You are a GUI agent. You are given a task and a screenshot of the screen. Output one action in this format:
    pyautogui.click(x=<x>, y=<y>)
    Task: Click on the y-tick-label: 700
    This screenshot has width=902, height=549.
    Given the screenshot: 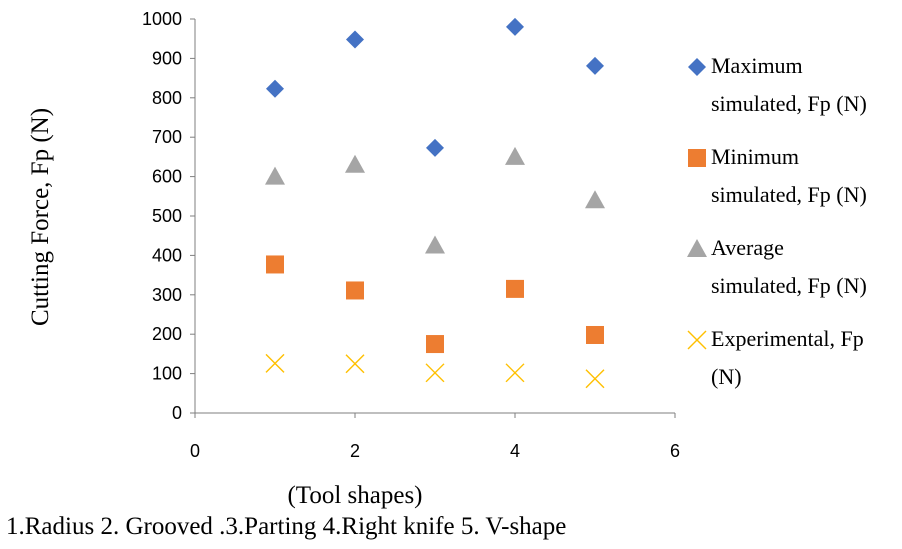 What is the action you would take?
    pyautogui.click(x=167, y=137)
    